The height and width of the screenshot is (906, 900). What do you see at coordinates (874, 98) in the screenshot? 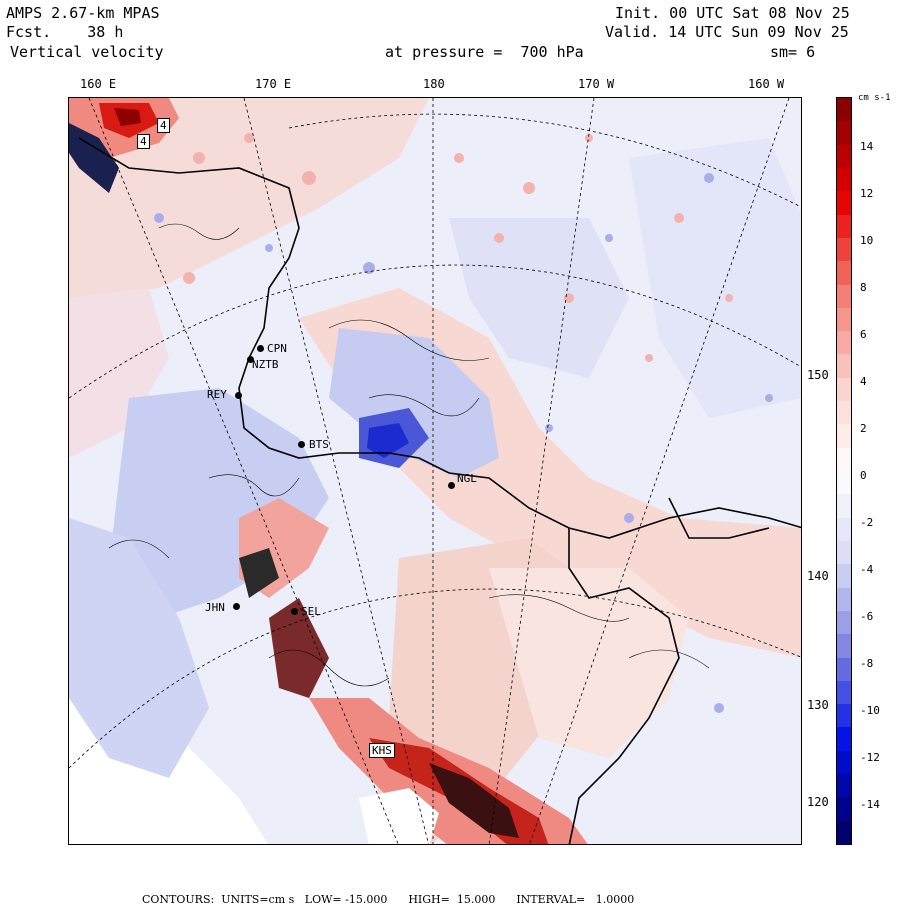
I see `colorbar-unit: cm s-1` at bounding box center [874, 98].